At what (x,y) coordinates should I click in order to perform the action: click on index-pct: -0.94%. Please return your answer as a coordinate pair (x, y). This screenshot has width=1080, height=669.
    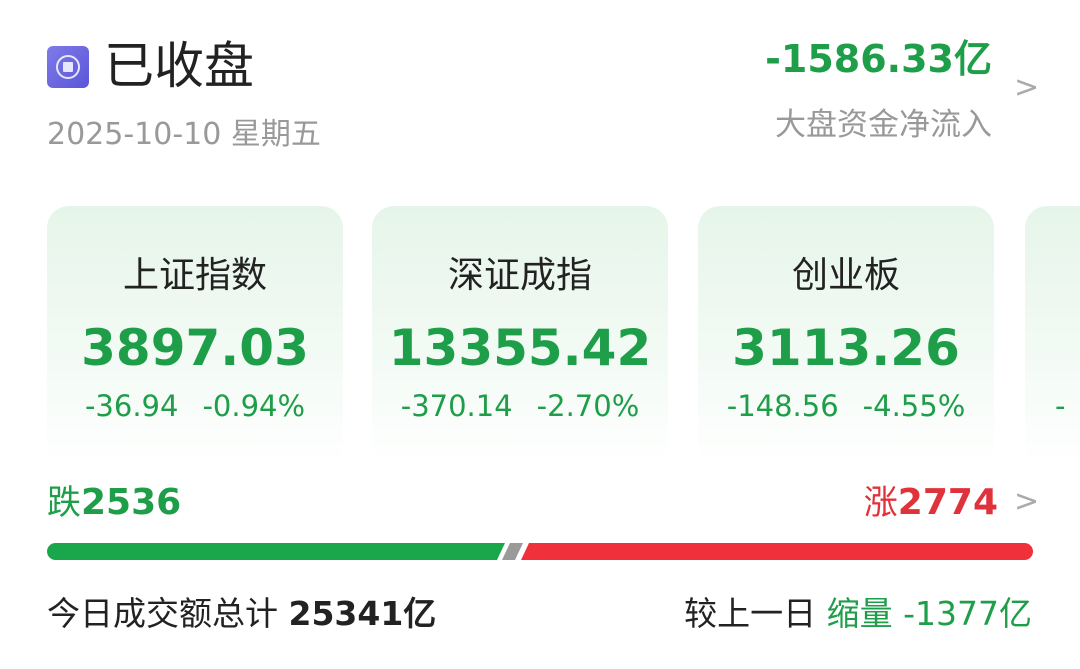
    Looking at the image, I should click on (254, 406).